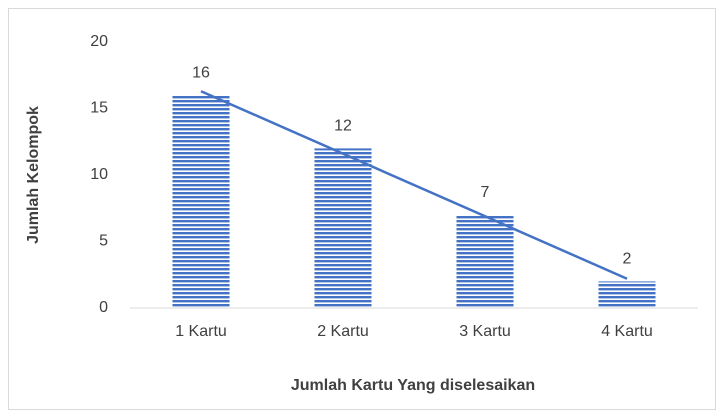 Image resolution: width=724 pixels, height=417 pixels. What do you see at coordinates (627, 259) in the screenshot?
I see `data-label: 2` at bounding box center [627, 259].